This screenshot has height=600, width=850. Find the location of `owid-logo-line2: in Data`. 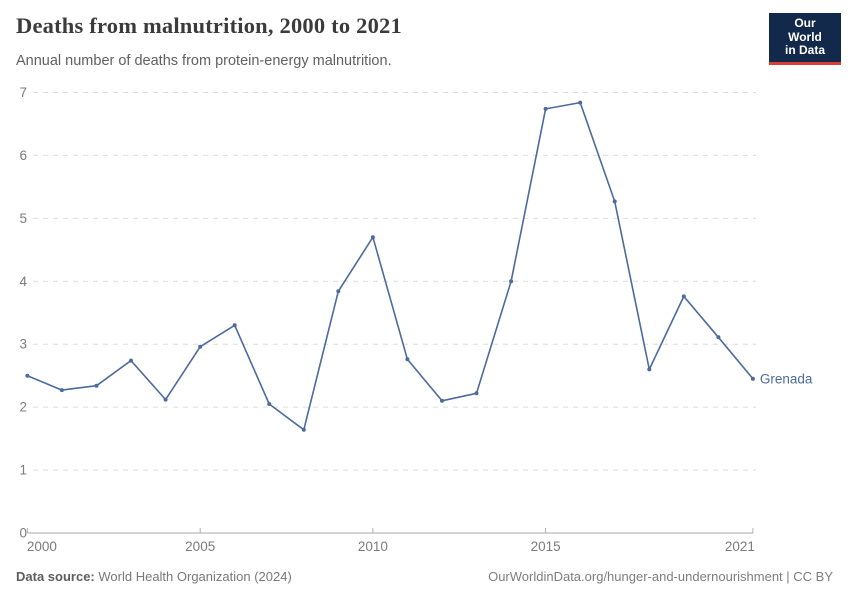

owid-logo-line2: in Data is located at coordinates (804, 50).